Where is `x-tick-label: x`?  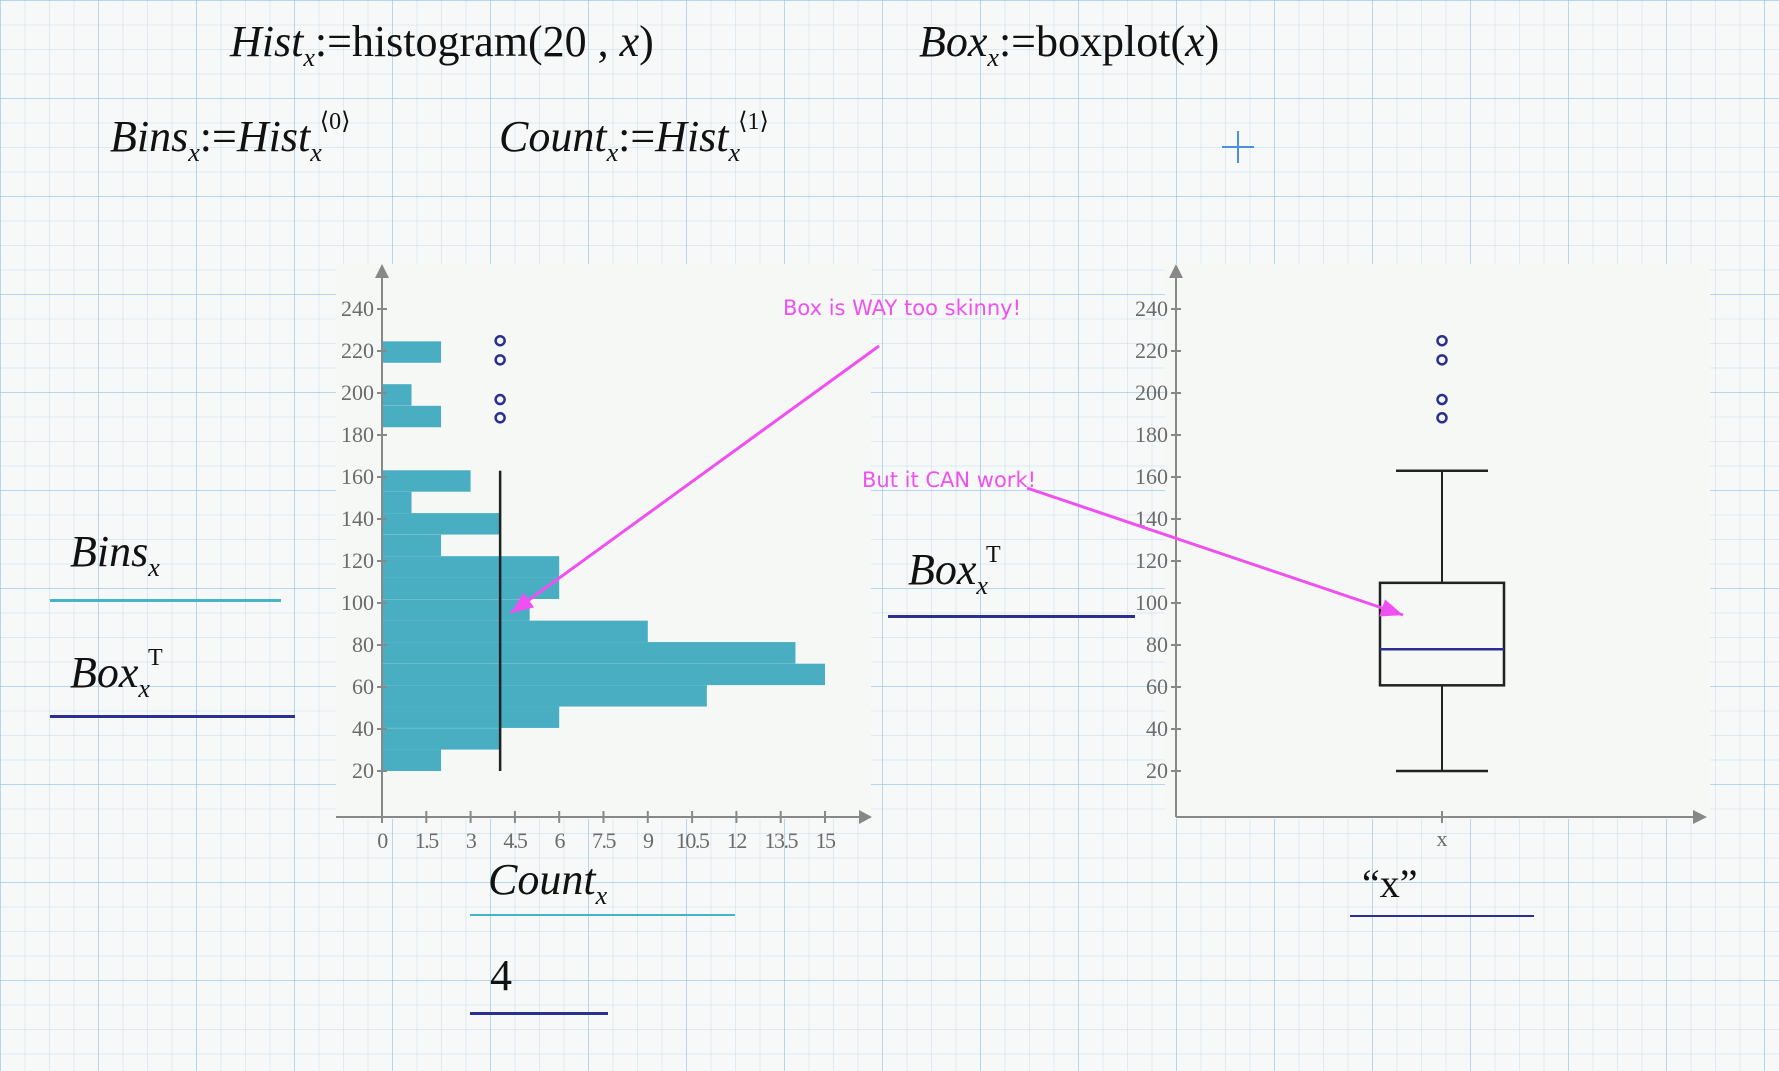 x-tick-label: x is located at coordinates (1442, 838).